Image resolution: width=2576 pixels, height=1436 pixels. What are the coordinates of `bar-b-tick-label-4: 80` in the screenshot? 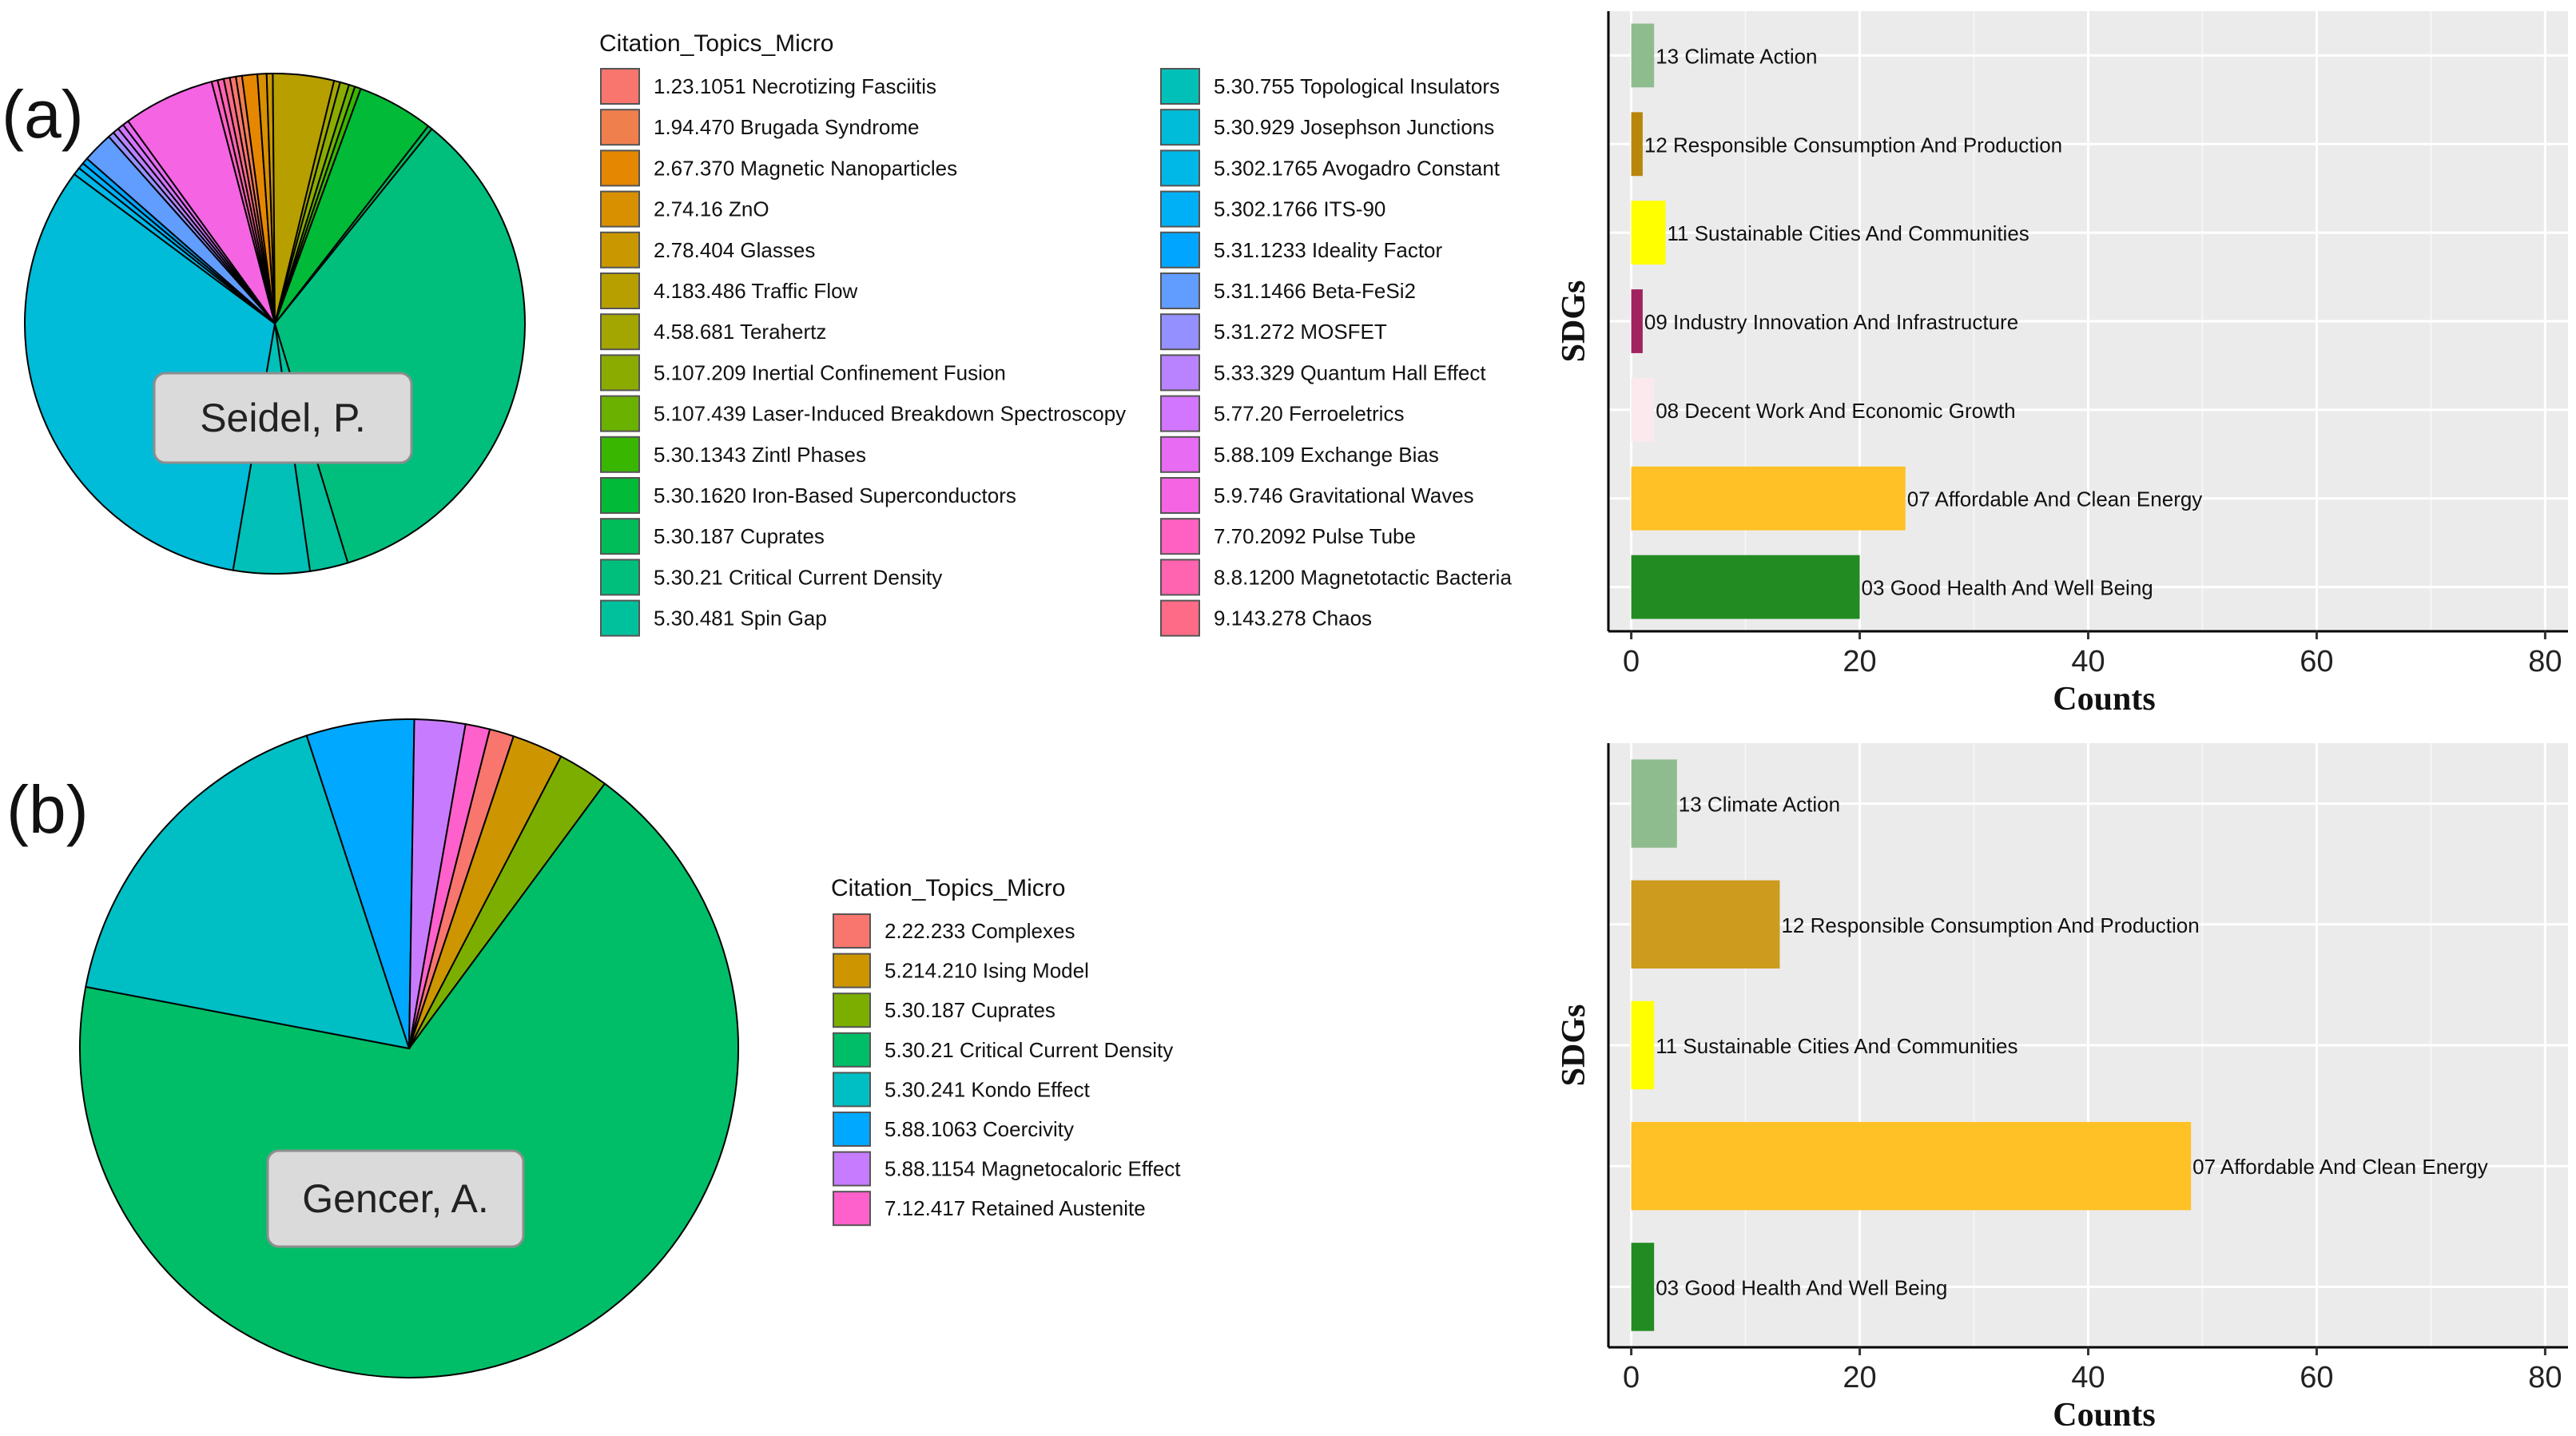 It's located at (2545, 1377).